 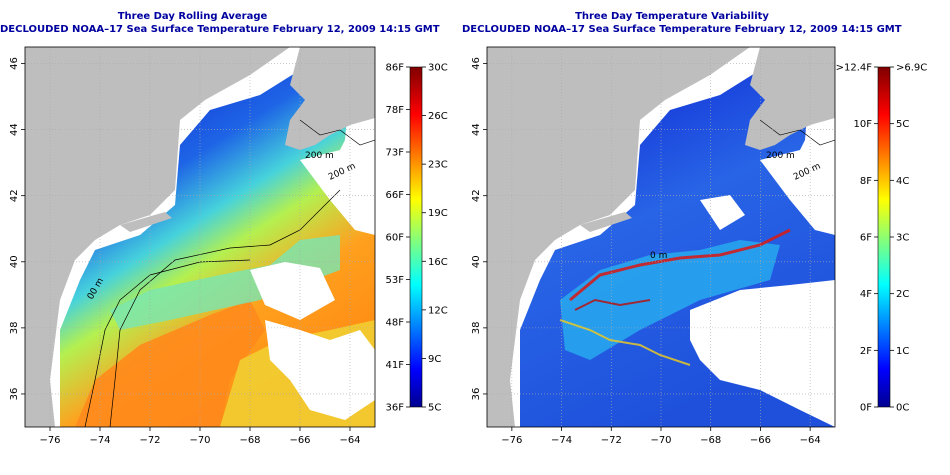 I want to click on left-land-nova-scotia, so click(x=330, y=98).